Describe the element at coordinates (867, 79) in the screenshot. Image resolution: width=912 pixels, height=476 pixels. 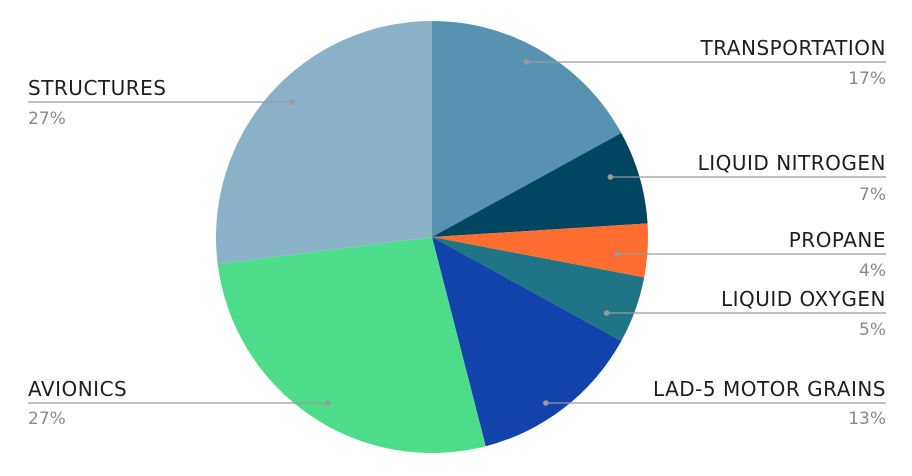
I see `slice-percent: 17%` at that location.